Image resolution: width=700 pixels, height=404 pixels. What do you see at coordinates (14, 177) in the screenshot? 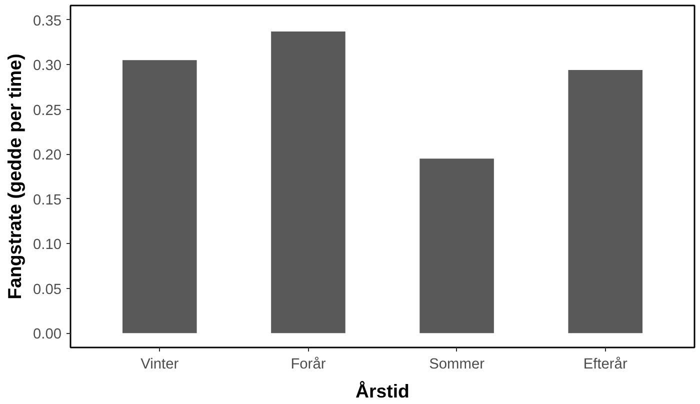
I see `y-axis-title: Fangstrate (gedde per time)` at bounding box center [14, 177].